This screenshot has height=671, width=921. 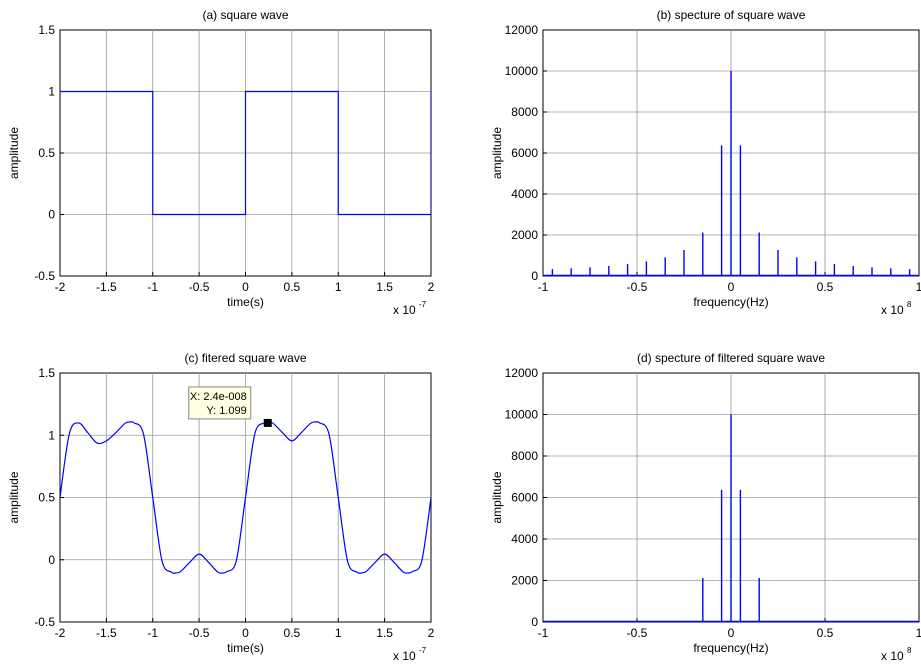 I want to click on chart-title: (b) specture of square wave, so click(x=731, y=15).